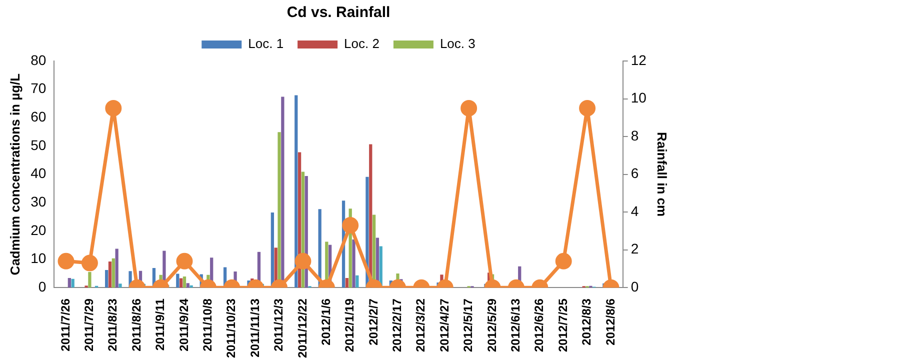 The width and height of the screenshot is (903, 363). Describe the element at coordinates (207, 325) in the screenshot. I see `x-tick-label: 2011/10/8` at that location.